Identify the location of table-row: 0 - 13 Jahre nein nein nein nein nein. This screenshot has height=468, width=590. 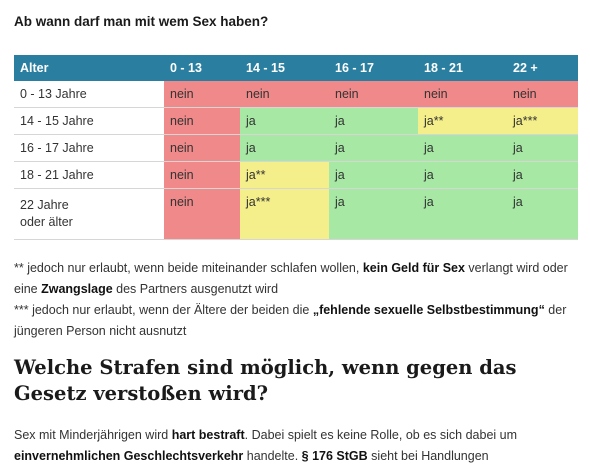
(296, 94).